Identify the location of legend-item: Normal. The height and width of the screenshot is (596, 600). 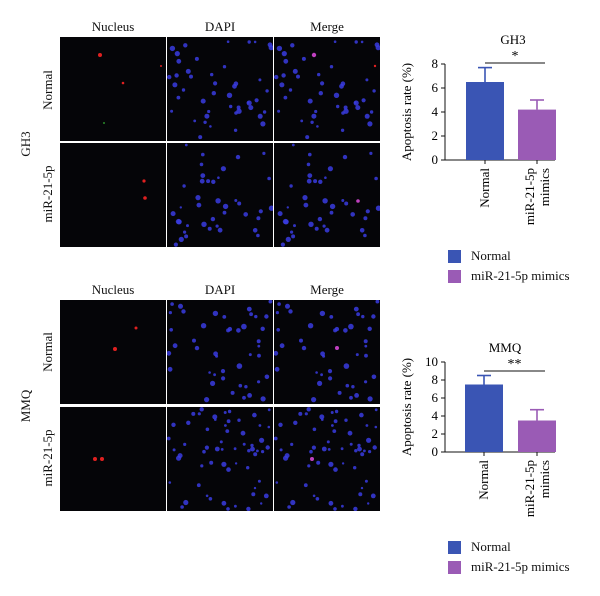
(509, 256).